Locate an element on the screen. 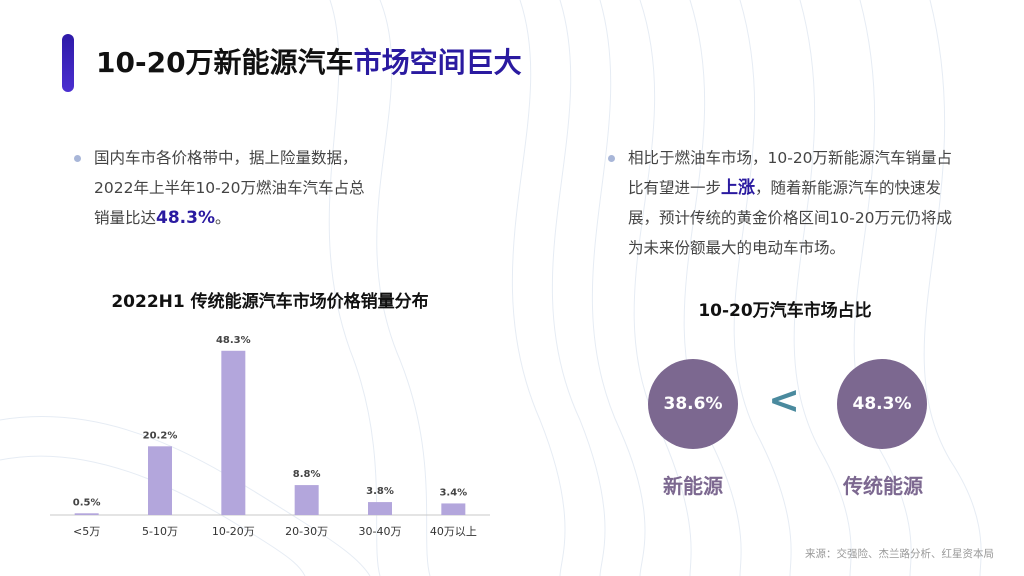  bar-value-label: 3.4% is located at coordinates (453, 492).